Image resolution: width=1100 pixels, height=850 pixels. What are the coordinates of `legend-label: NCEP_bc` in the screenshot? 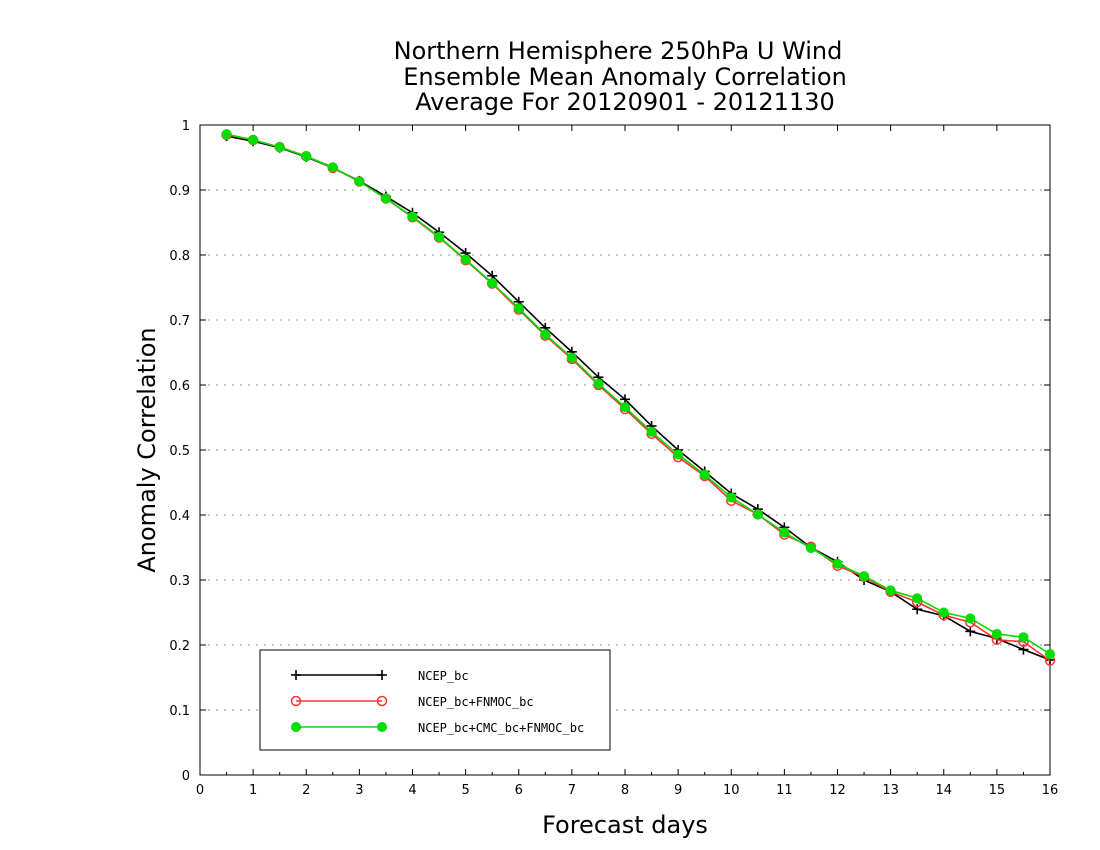 It's located at (443, 676).